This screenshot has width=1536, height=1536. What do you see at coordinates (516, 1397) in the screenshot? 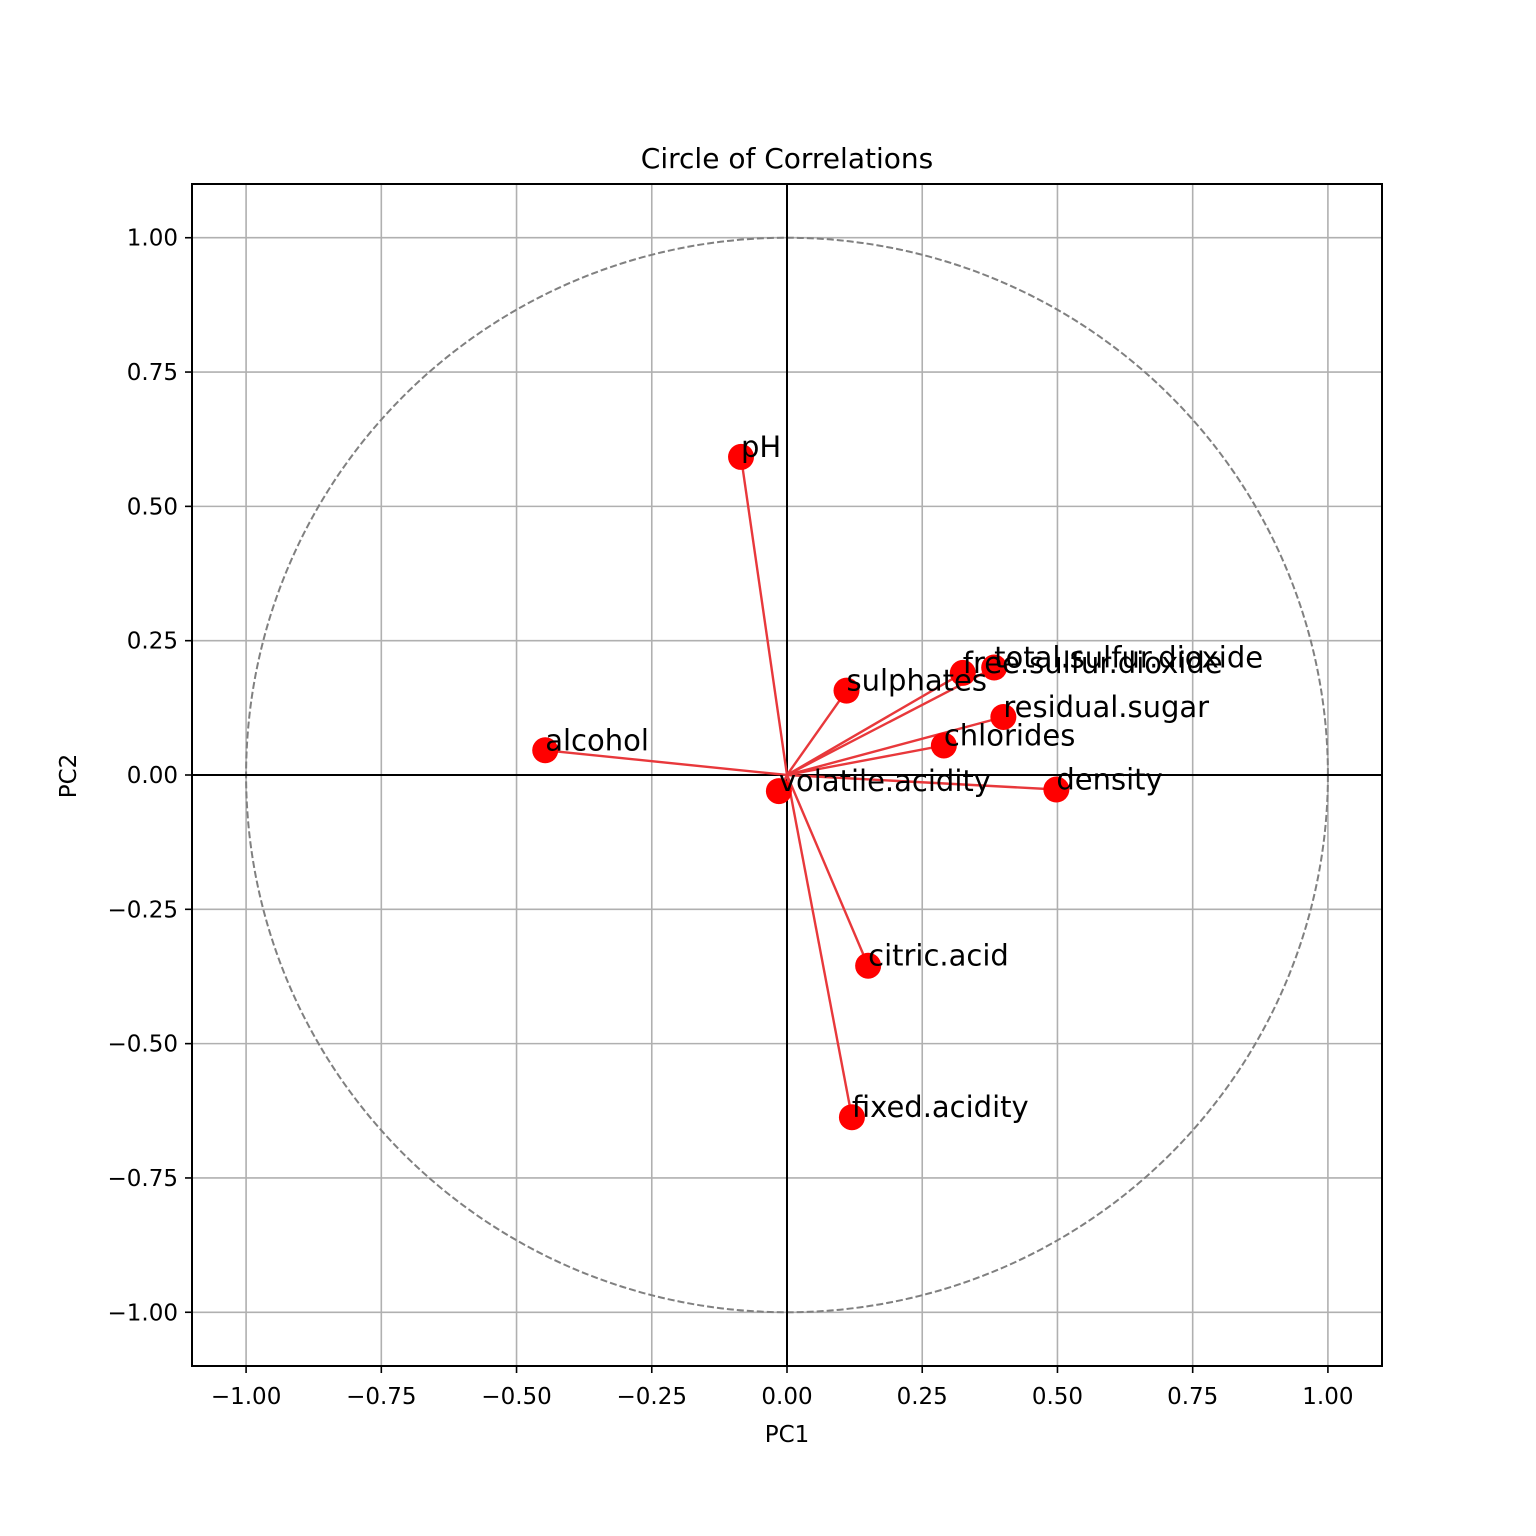
I see `x-tick-label: −0.50` at bounding box center [516, 1397].